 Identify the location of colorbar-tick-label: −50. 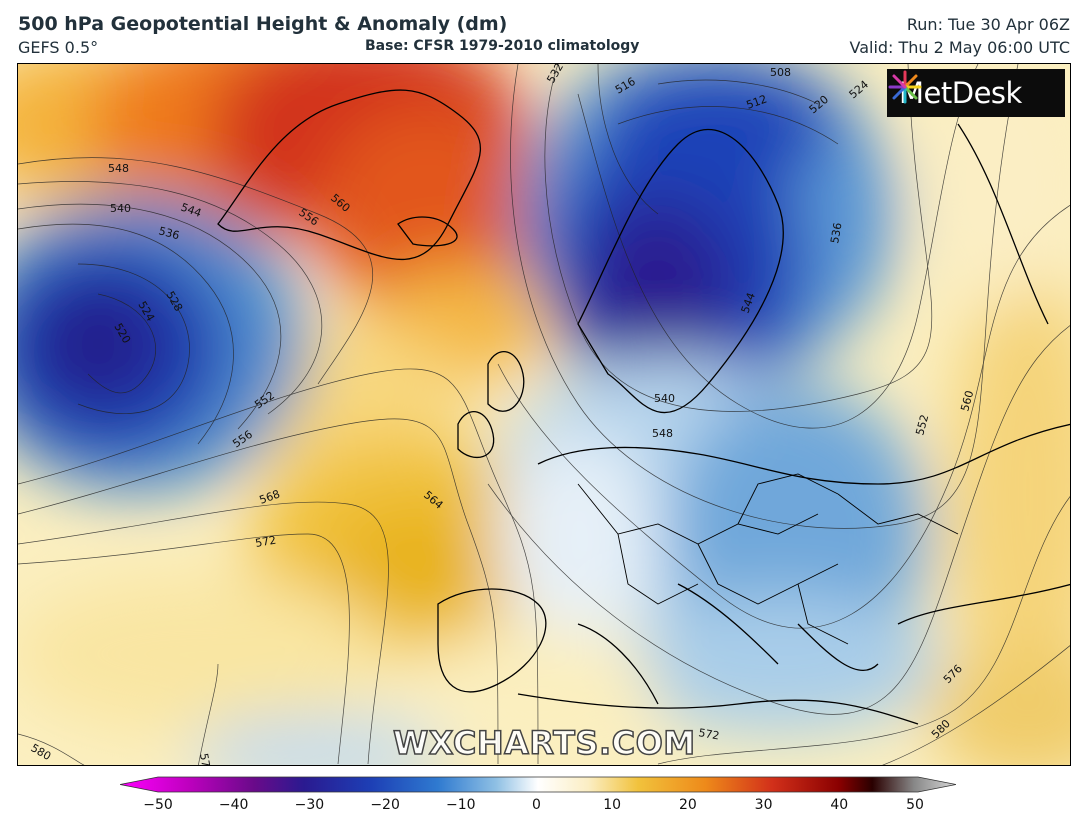
(158, 805).